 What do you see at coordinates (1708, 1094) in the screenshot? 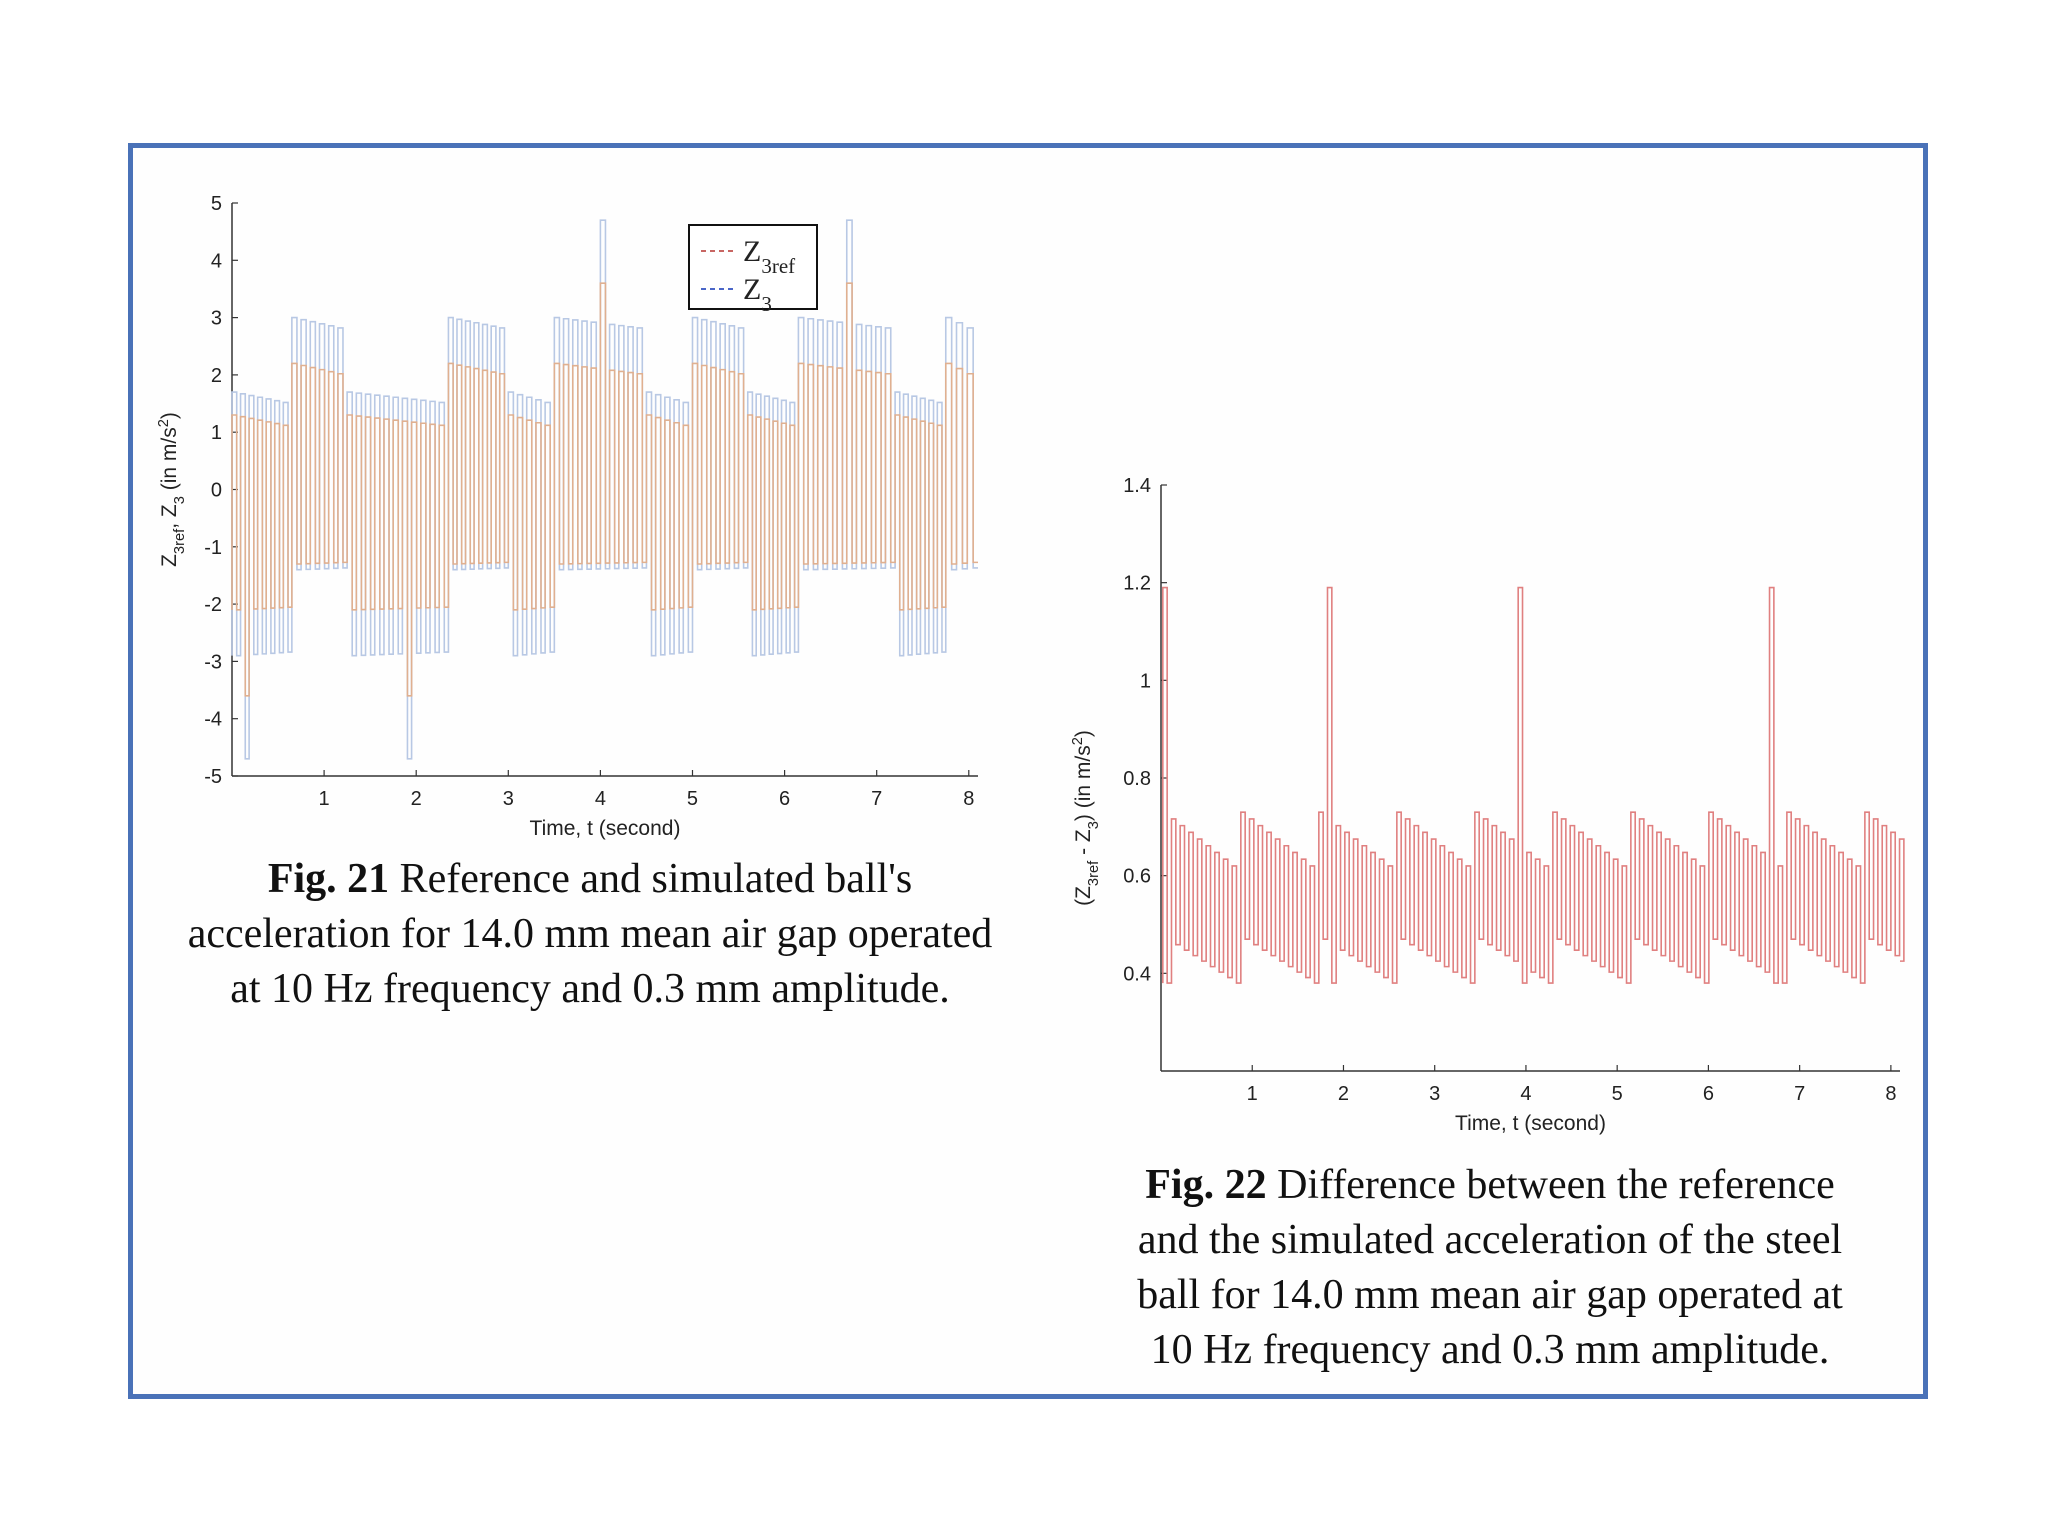
I see `fig22-x-tick-label: 6` at bounding box center [1708, 1094].